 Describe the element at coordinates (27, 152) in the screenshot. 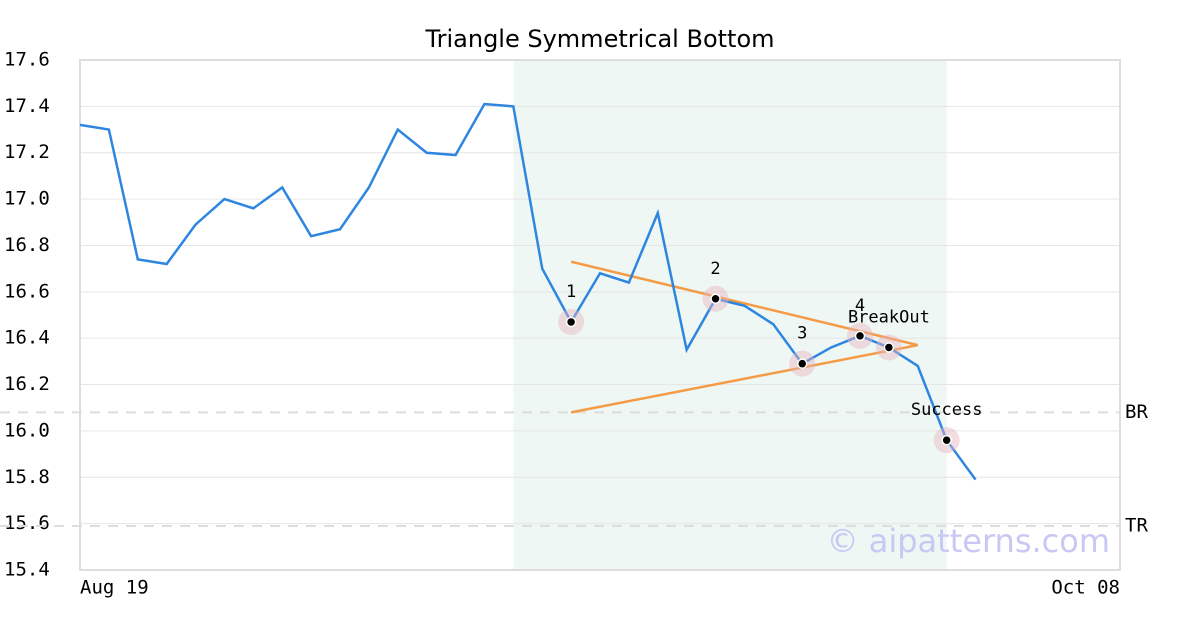

I see `y-tick-label: 17.2` at that location.